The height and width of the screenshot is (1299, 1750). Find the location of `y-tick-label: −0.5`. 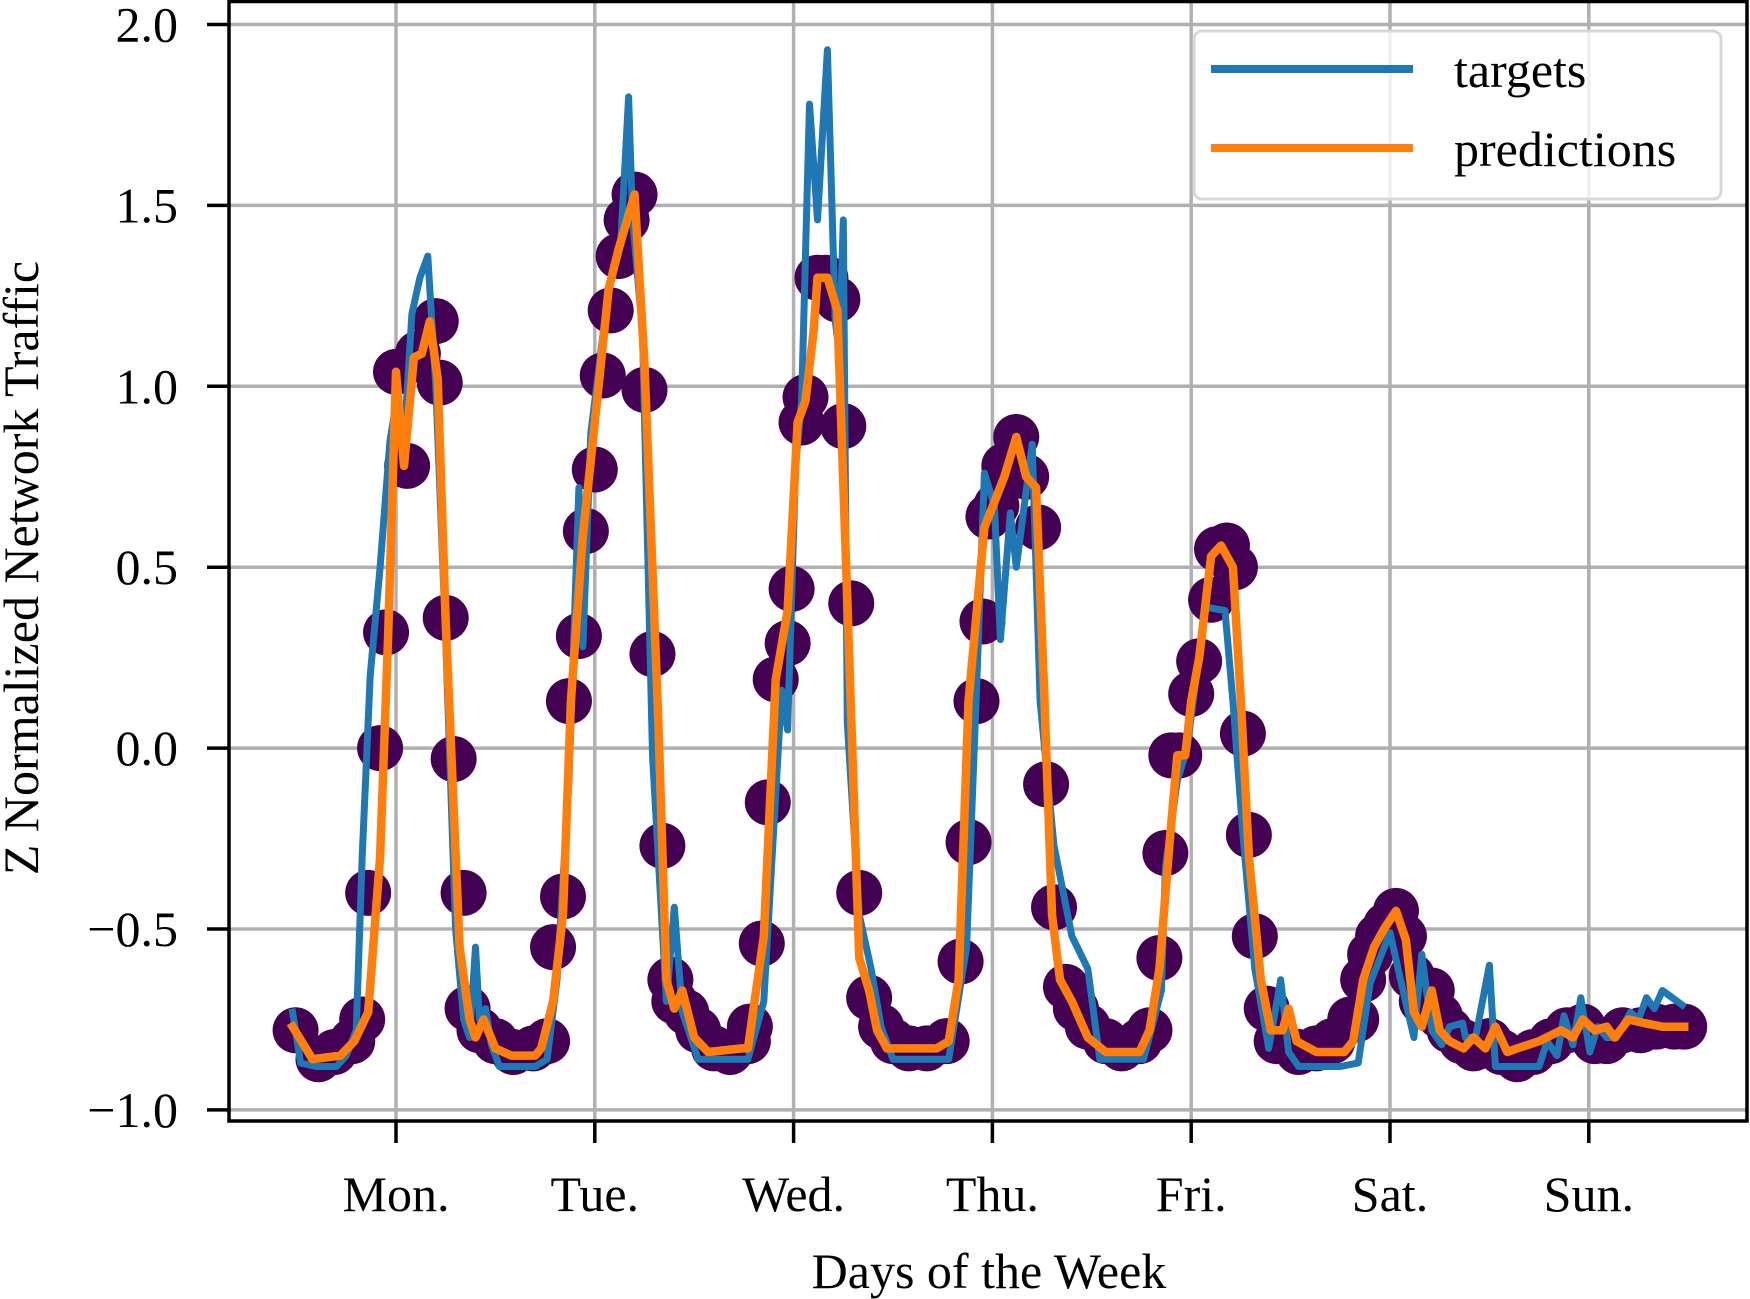

y-tick-label: −0.5 is located at coordinates (132, 929).